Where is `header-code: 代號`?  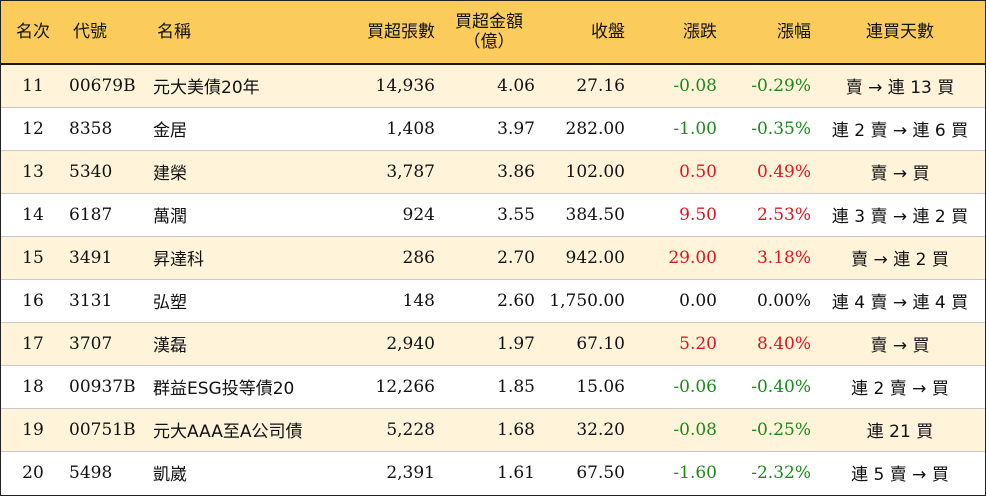 header-code: 代號 is located at coordinates (107, 33).